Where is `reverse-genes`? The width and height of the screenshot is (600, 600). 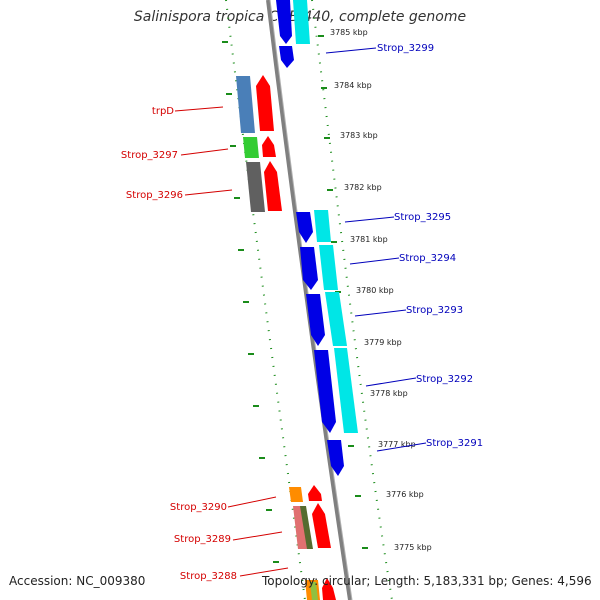 reverse-genes is located at coordinates (286, 337).